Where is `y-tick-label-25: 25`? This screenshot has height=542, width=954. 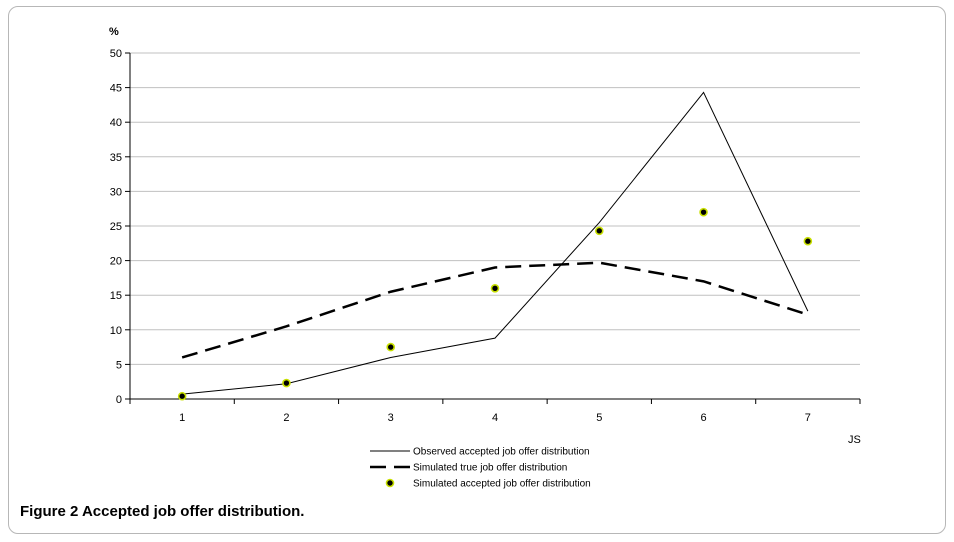
y-tick-label-25: 25 is located at coordinates (116, 227).